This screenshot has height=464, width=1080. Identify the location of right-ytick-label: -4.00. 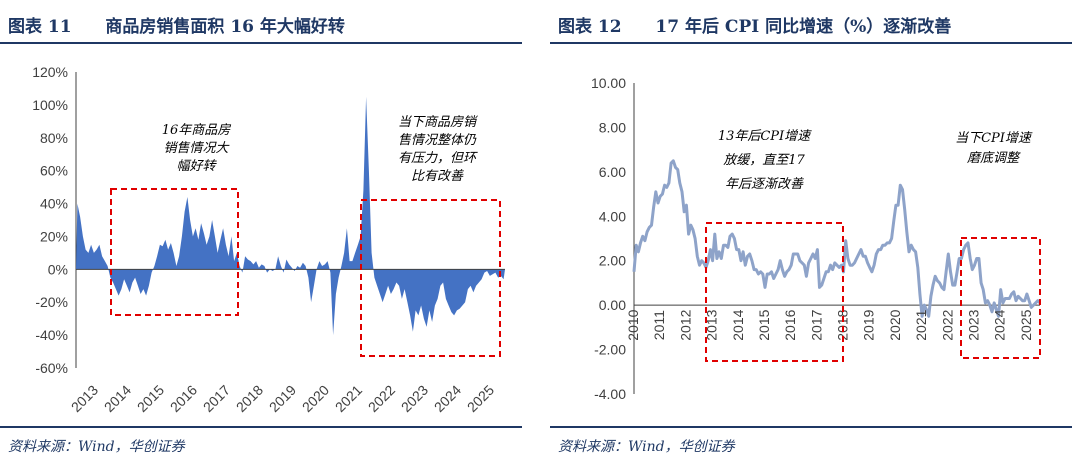
(610, 394).